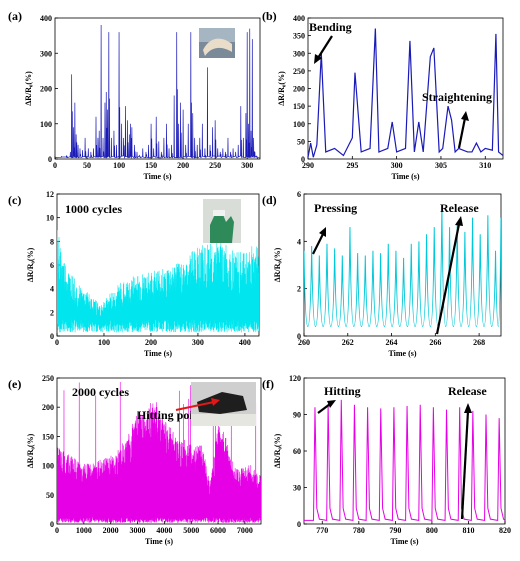  Describe the element at coordinates (93, 209) in the screenshot. I see `annotation-cycles: 1000 cycles` at that location.